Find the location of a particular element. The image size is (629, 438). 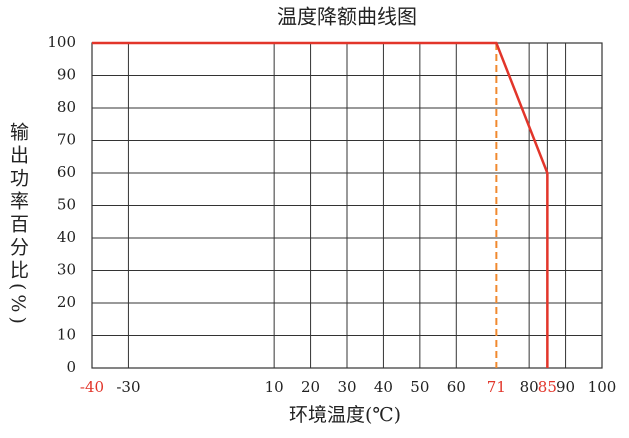

y-tick-label: 100 is located at coordinates (61, 42).